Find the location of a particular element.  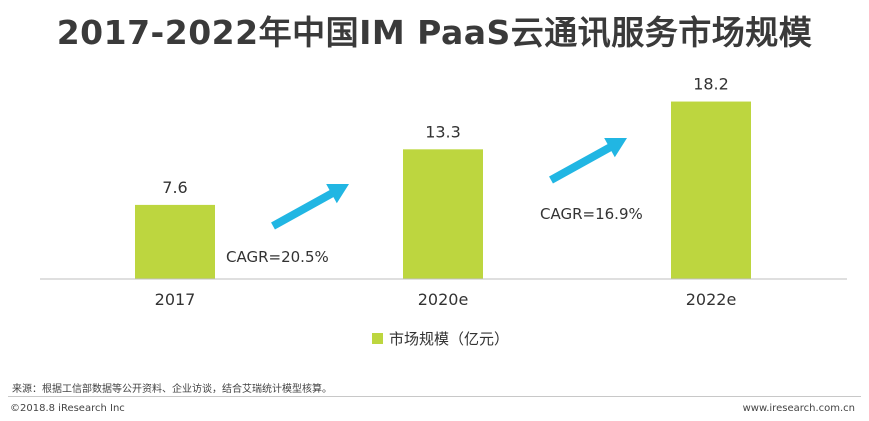

value-label-2022e: 18.2 is located at coordinates (711, 84).